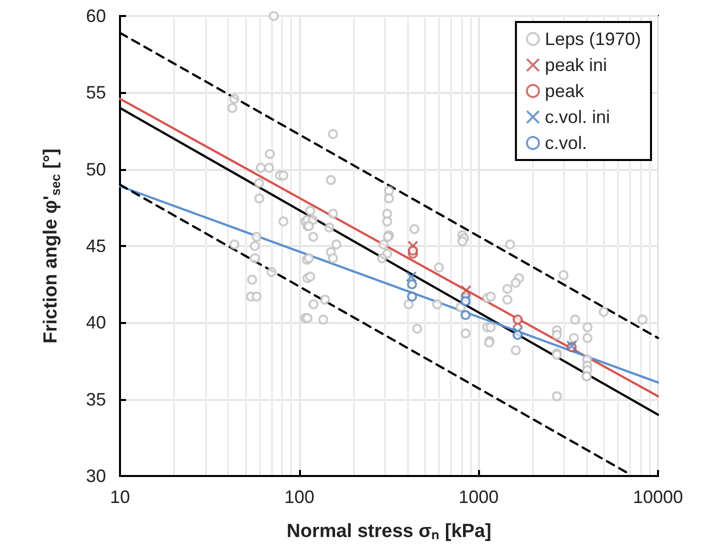  Describe the element at coordinates (96, 322) in the screenshot. I see `y-tick-label: 40` at that location.